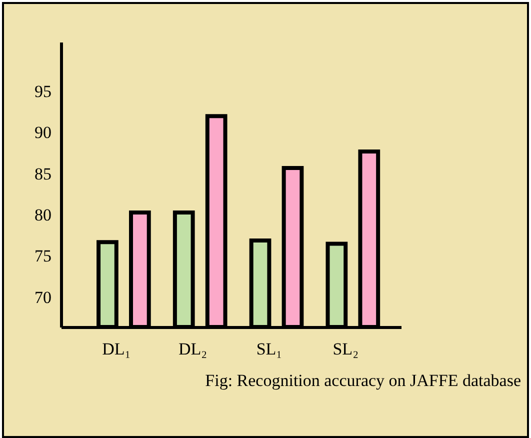 Image resolution: width=531 pixels, height=438 pixels. I want to click on y-tick-label: 80, so click(43, 214).